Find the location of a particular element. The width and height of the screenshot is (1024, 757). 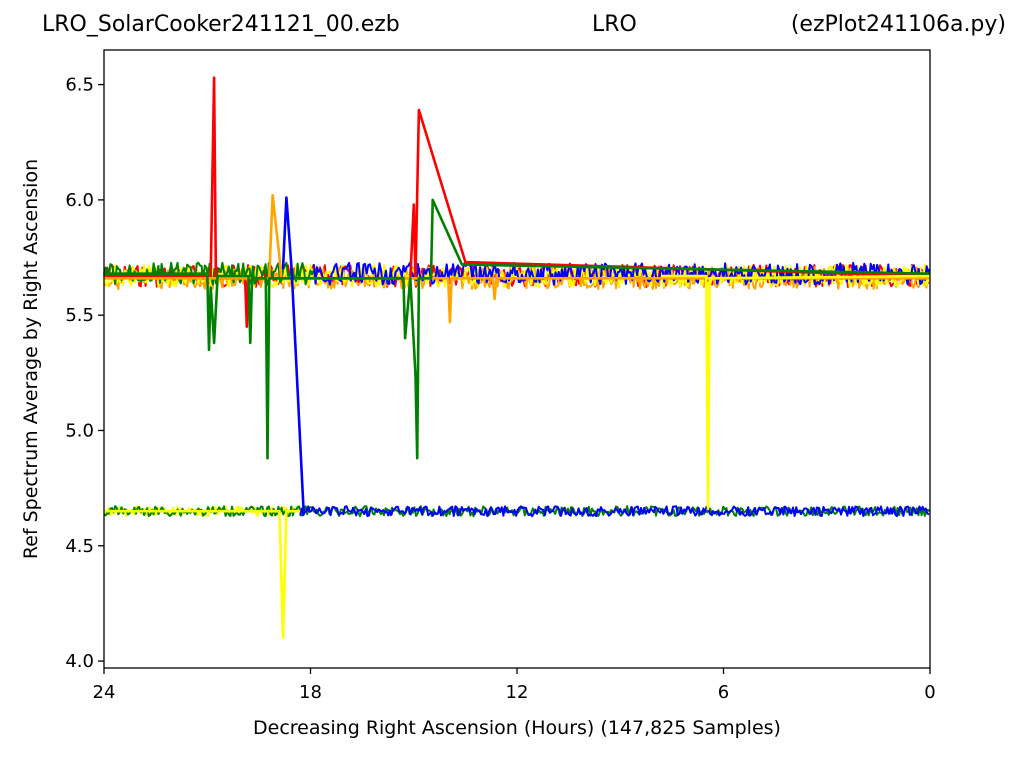

x-tick-label: 0 is located at coordinates (929, 692).